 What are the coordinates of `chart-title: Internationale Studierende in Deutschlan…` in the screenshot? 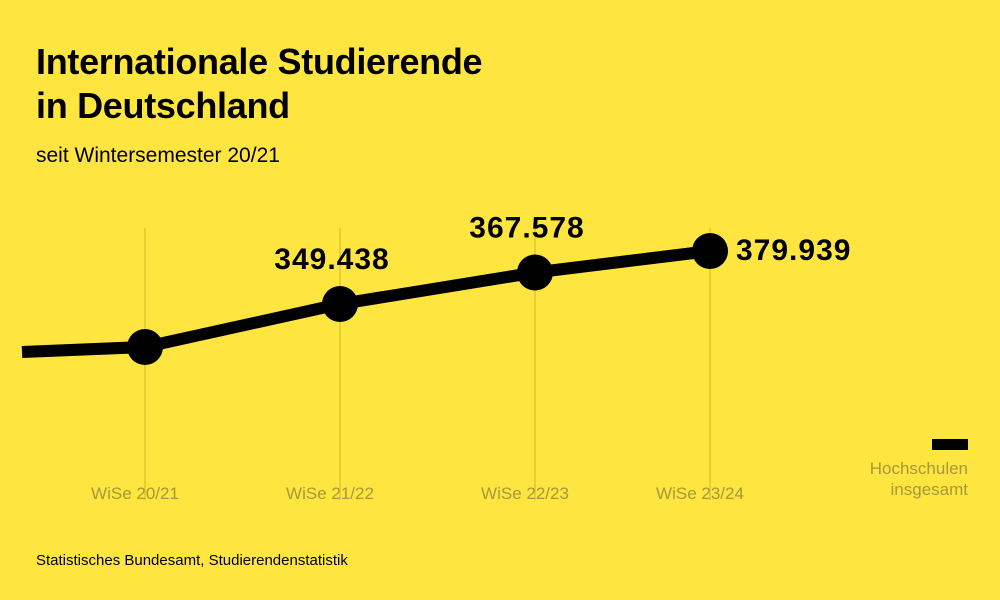 It's located at (386, 84).